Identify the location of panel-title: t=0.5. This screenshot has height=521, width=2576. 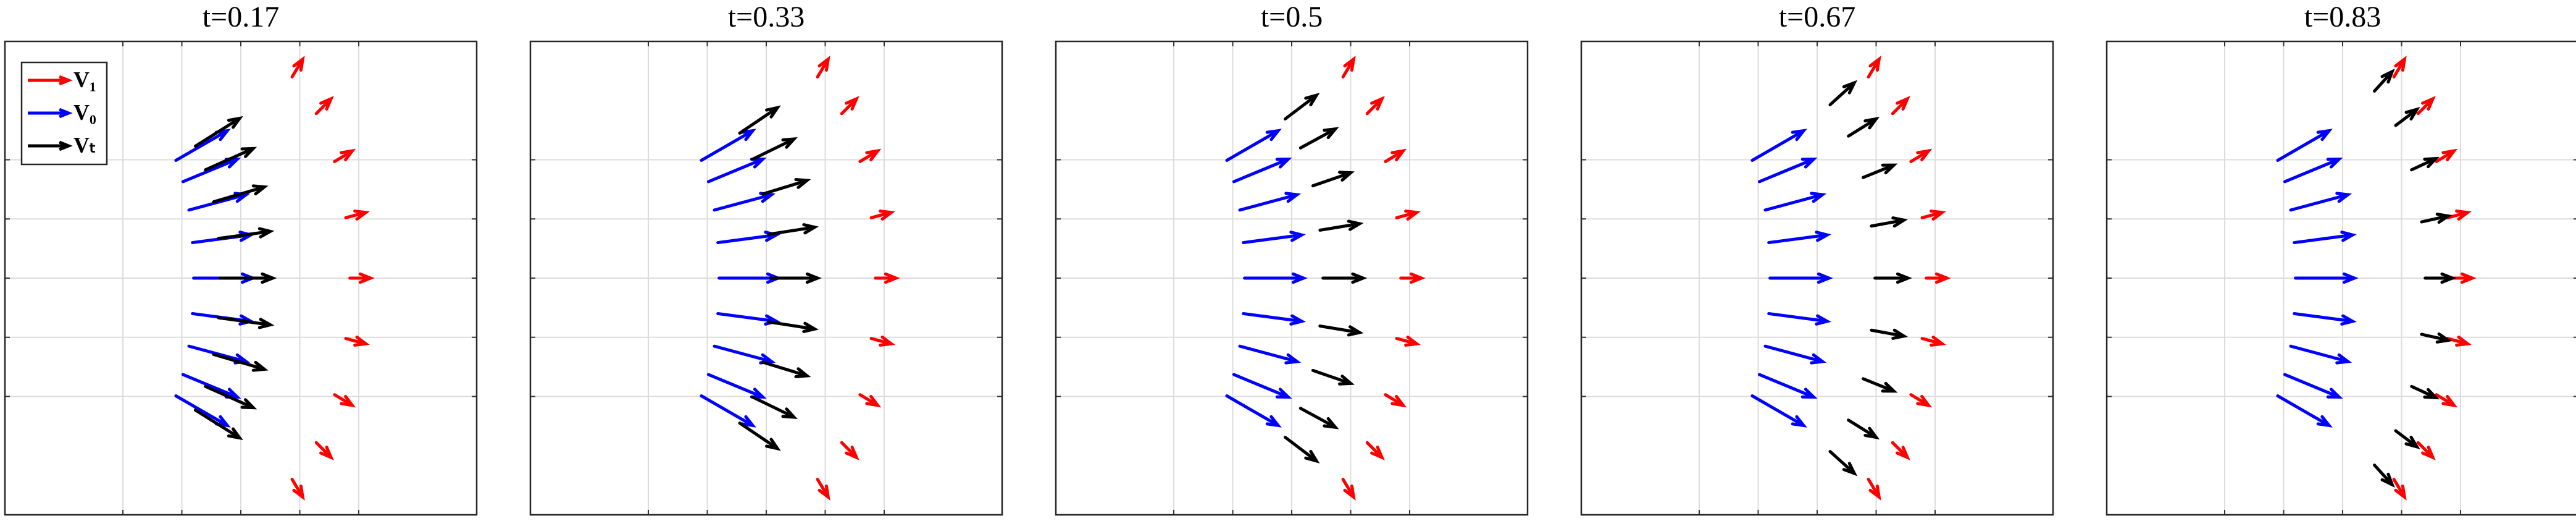
(1292, 17).